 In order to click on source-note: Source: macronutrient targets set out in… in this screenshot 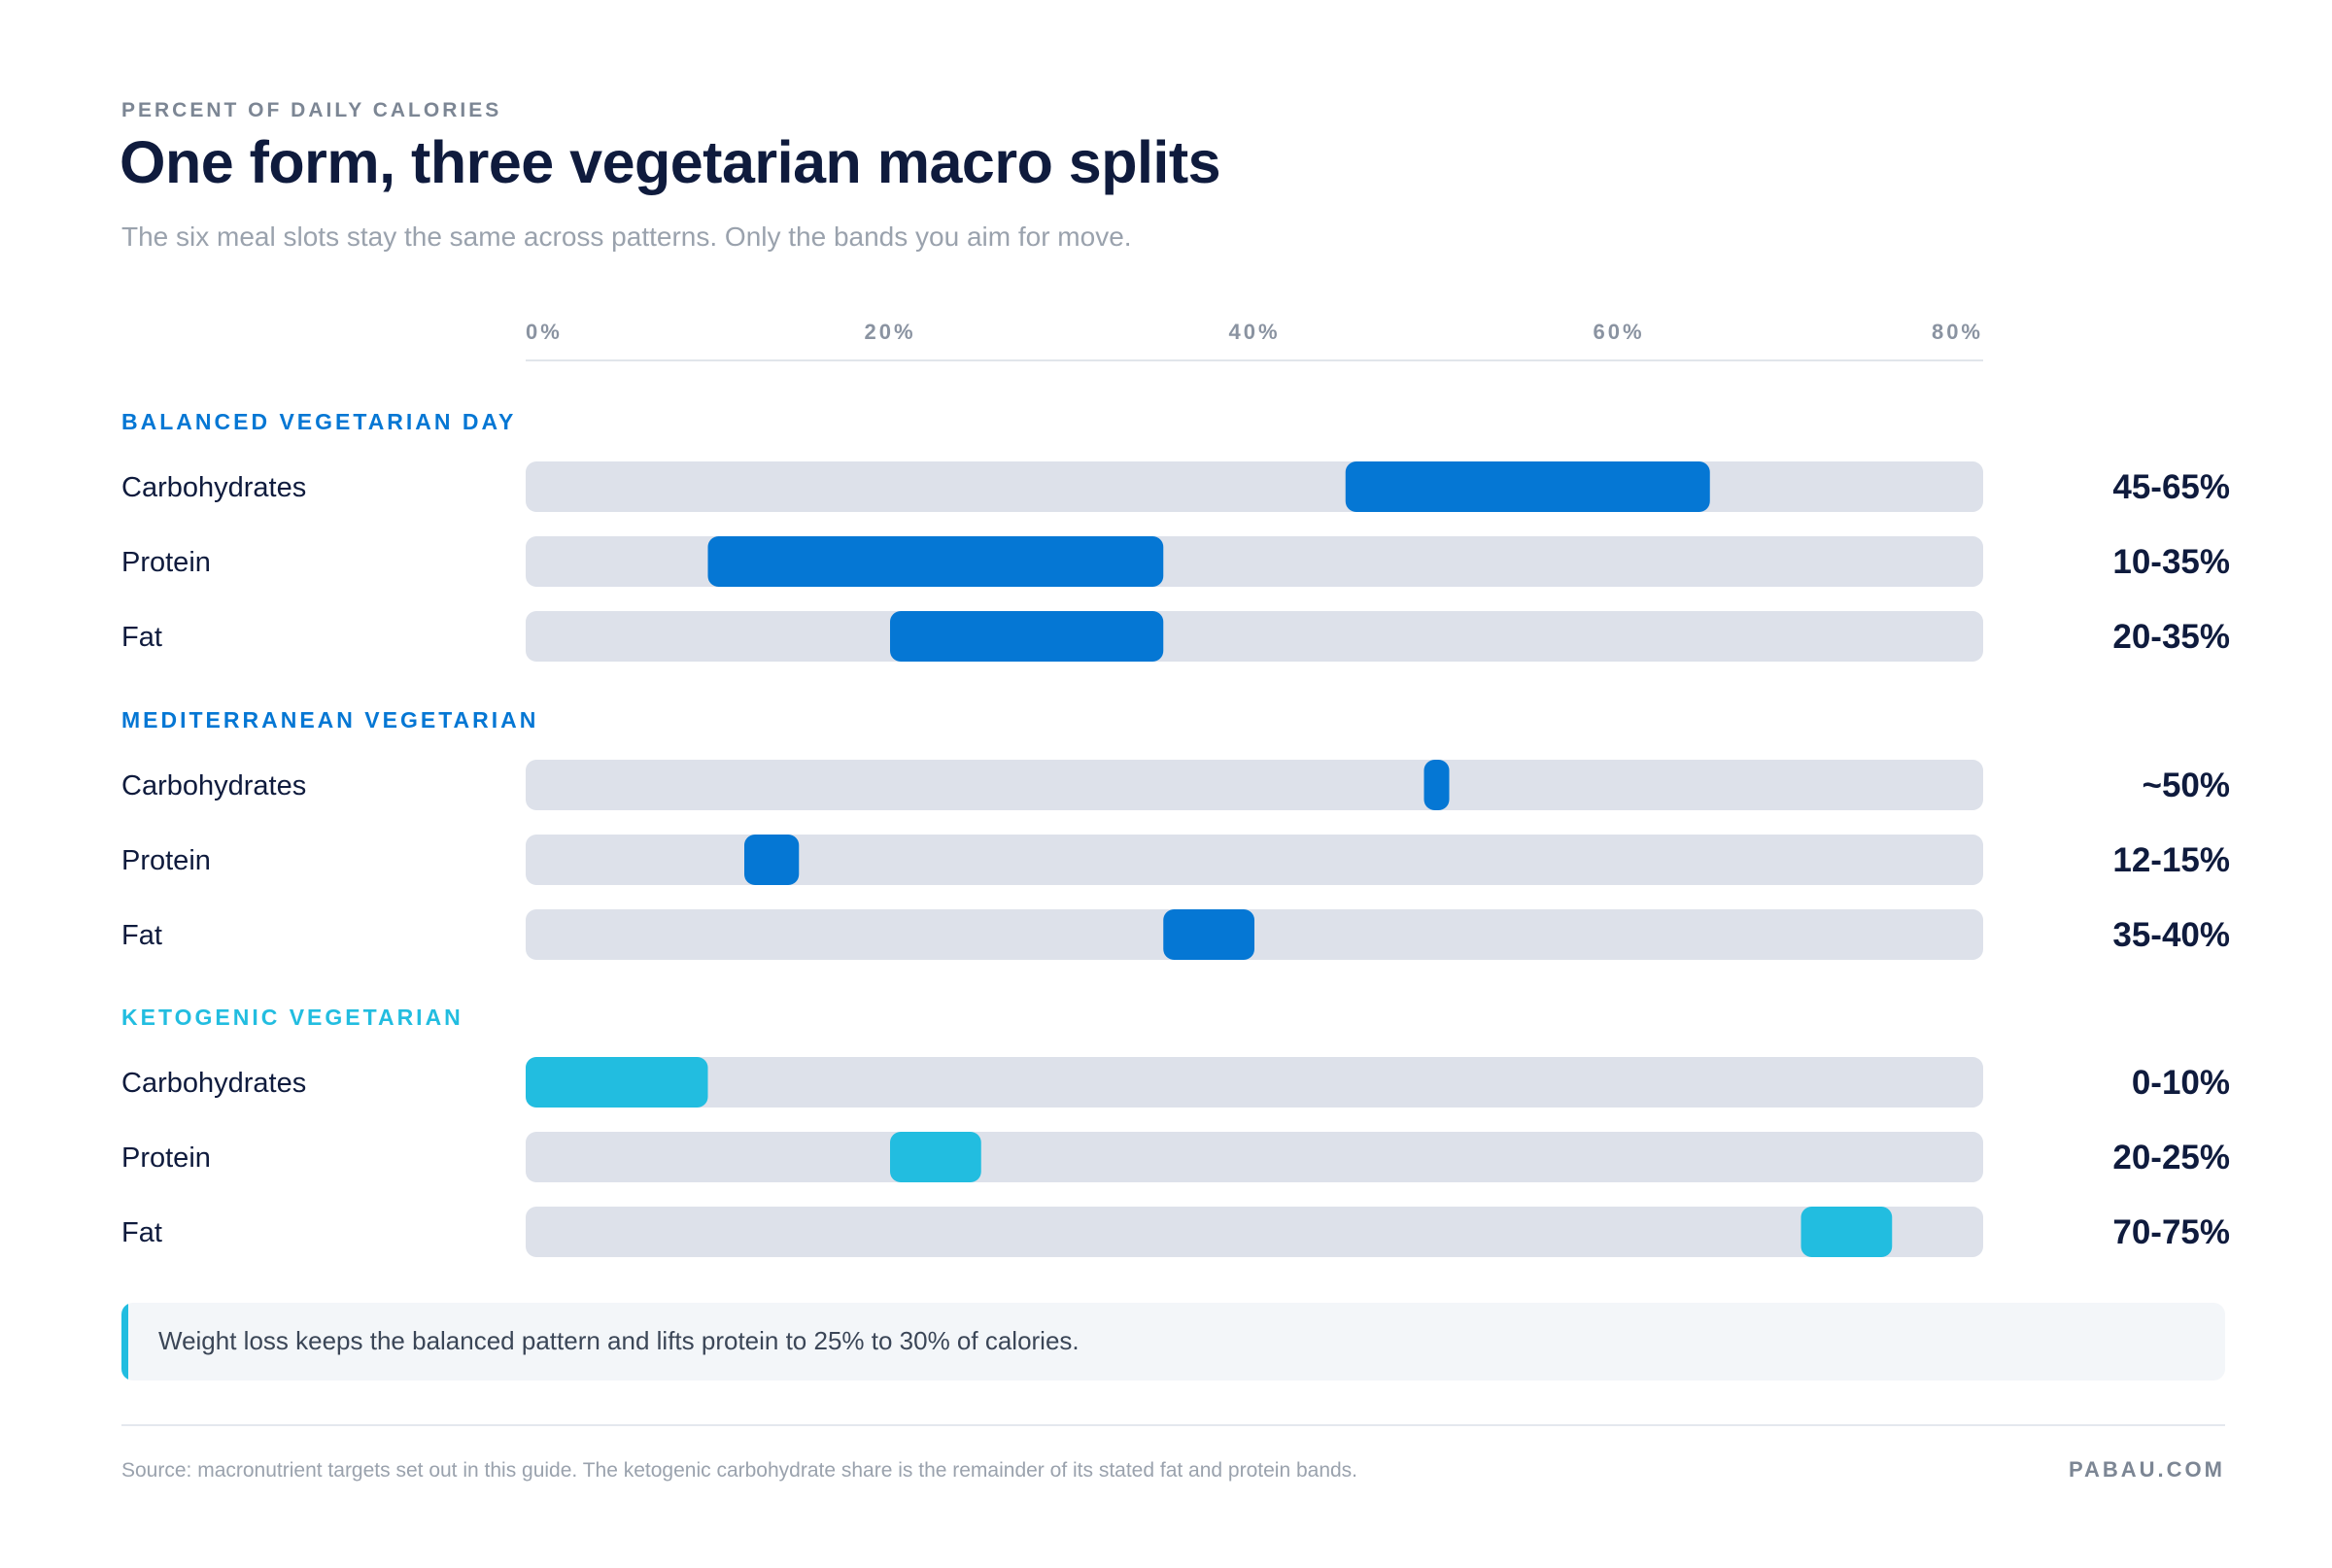, I will do `click(739, 1470)`.